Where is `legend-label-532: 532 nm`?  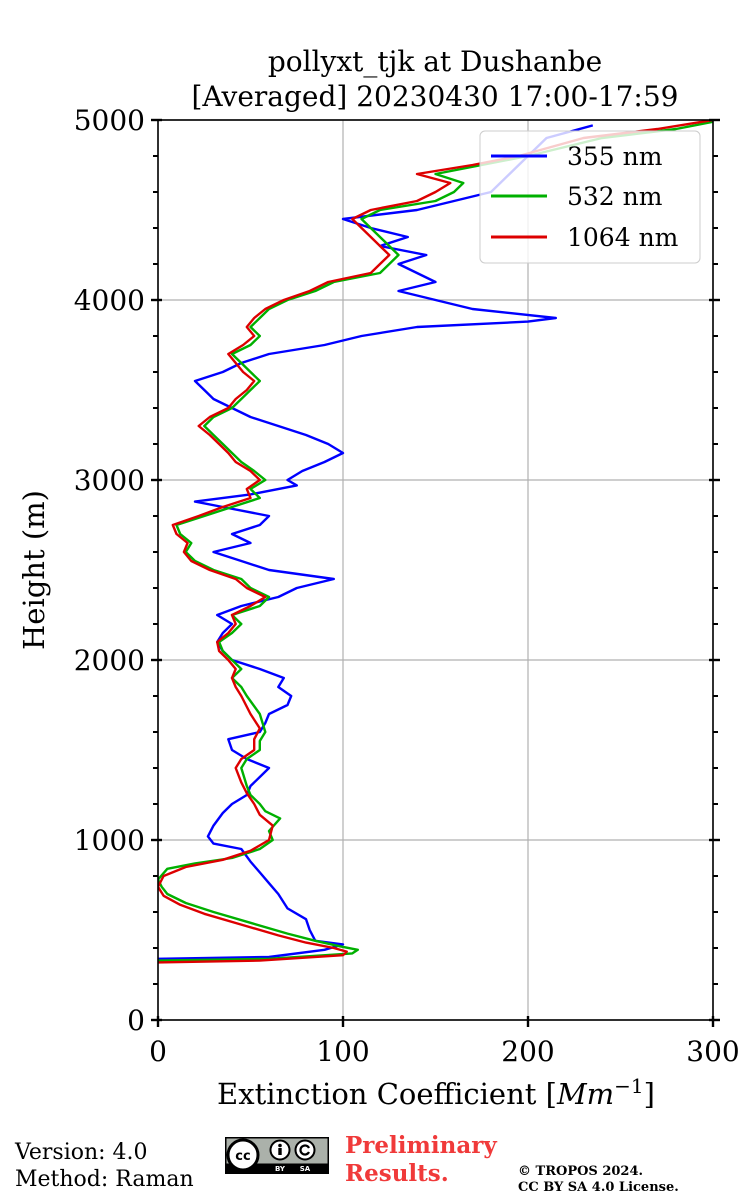 legend-label-532: 532 nm is located at coordinates (615, 196).